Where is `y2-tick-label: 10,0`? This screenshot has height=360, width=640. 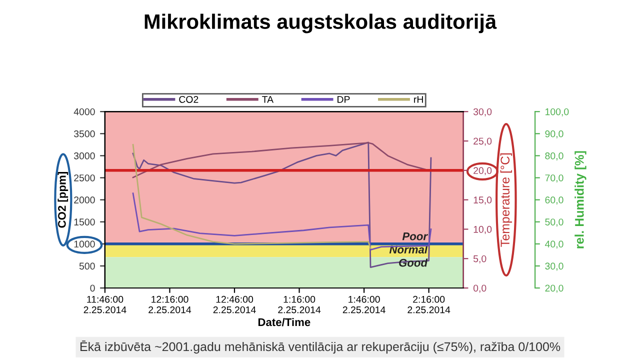 y2-tick-label: 10,0 is located at coordinates (483, 230).